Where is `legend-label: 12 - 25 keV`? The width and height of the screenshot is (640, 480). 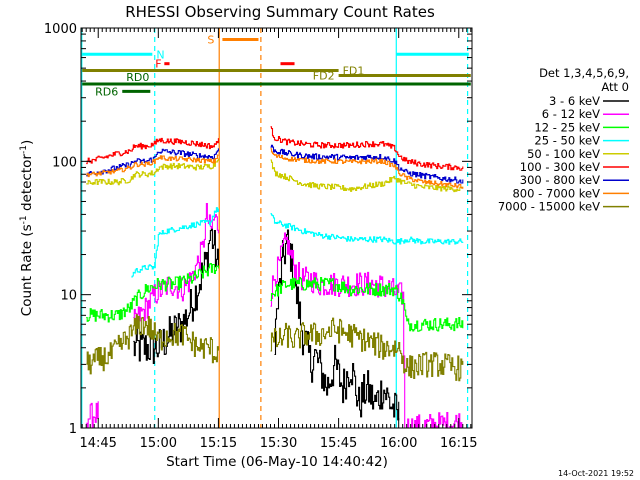
legend-label: 12 - 25 keV is located at coordinates (567, 127).